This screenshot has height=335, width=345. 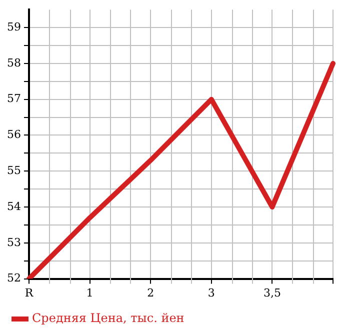 I want to click on y-tick-label: 58, so click(x=13, y=63).